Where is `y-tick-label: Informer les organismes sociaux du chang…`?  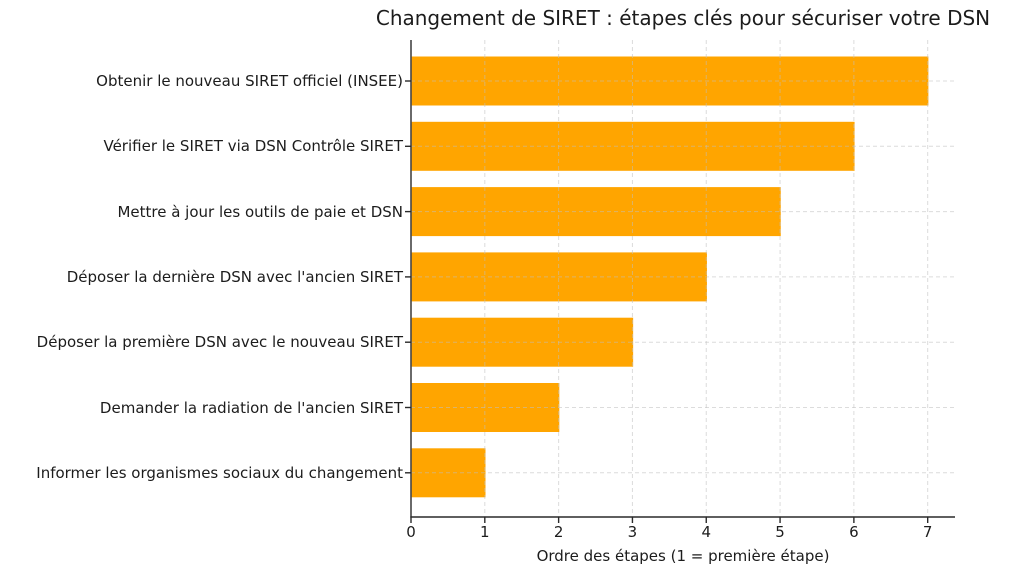
y-tick-label: Informer les organismes sociaux du chang… is located at coordinates (219, 472).